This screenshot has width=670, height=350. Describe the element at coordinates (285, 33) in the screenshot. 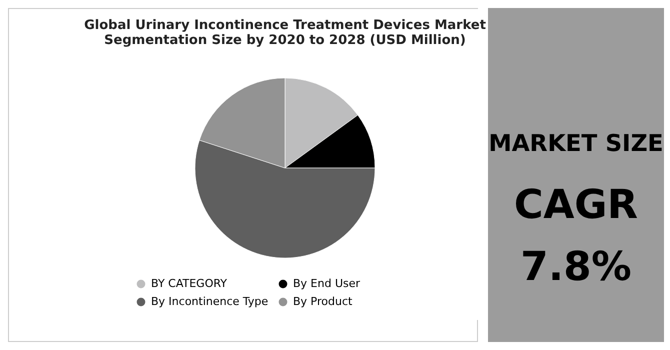

I see `chart-title: Global Urinary Incontinence Treatment Devices Market Segmentation Size by 2020 to 2028 (USD Million)` at that location.